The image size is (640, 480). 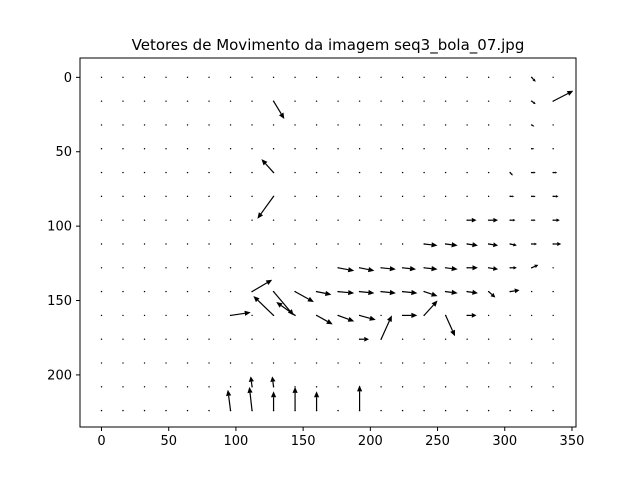 What do you see at coordinates (370, 441) in the screenshot?
I see `x-tick-label: 200` at bounding box center [370, 441].